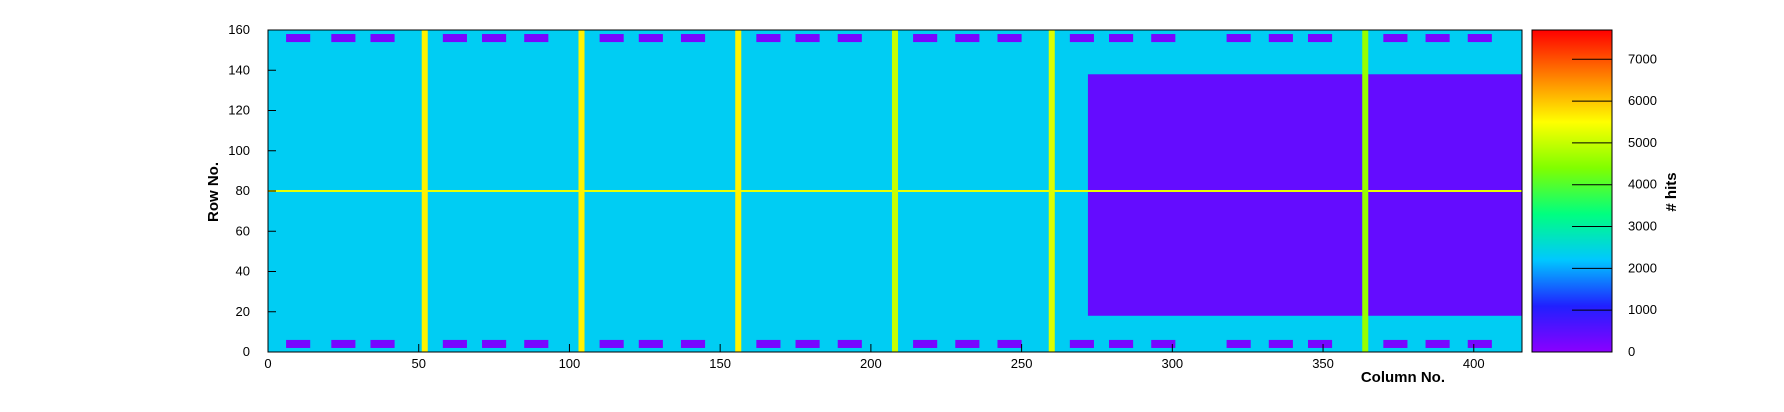 This screenshot has width=1784, height=412. What do you see at coordinates (1642, 184) in the screenshot?
I see `z-tick-label: 4000` at bounding box center [1642, 184].